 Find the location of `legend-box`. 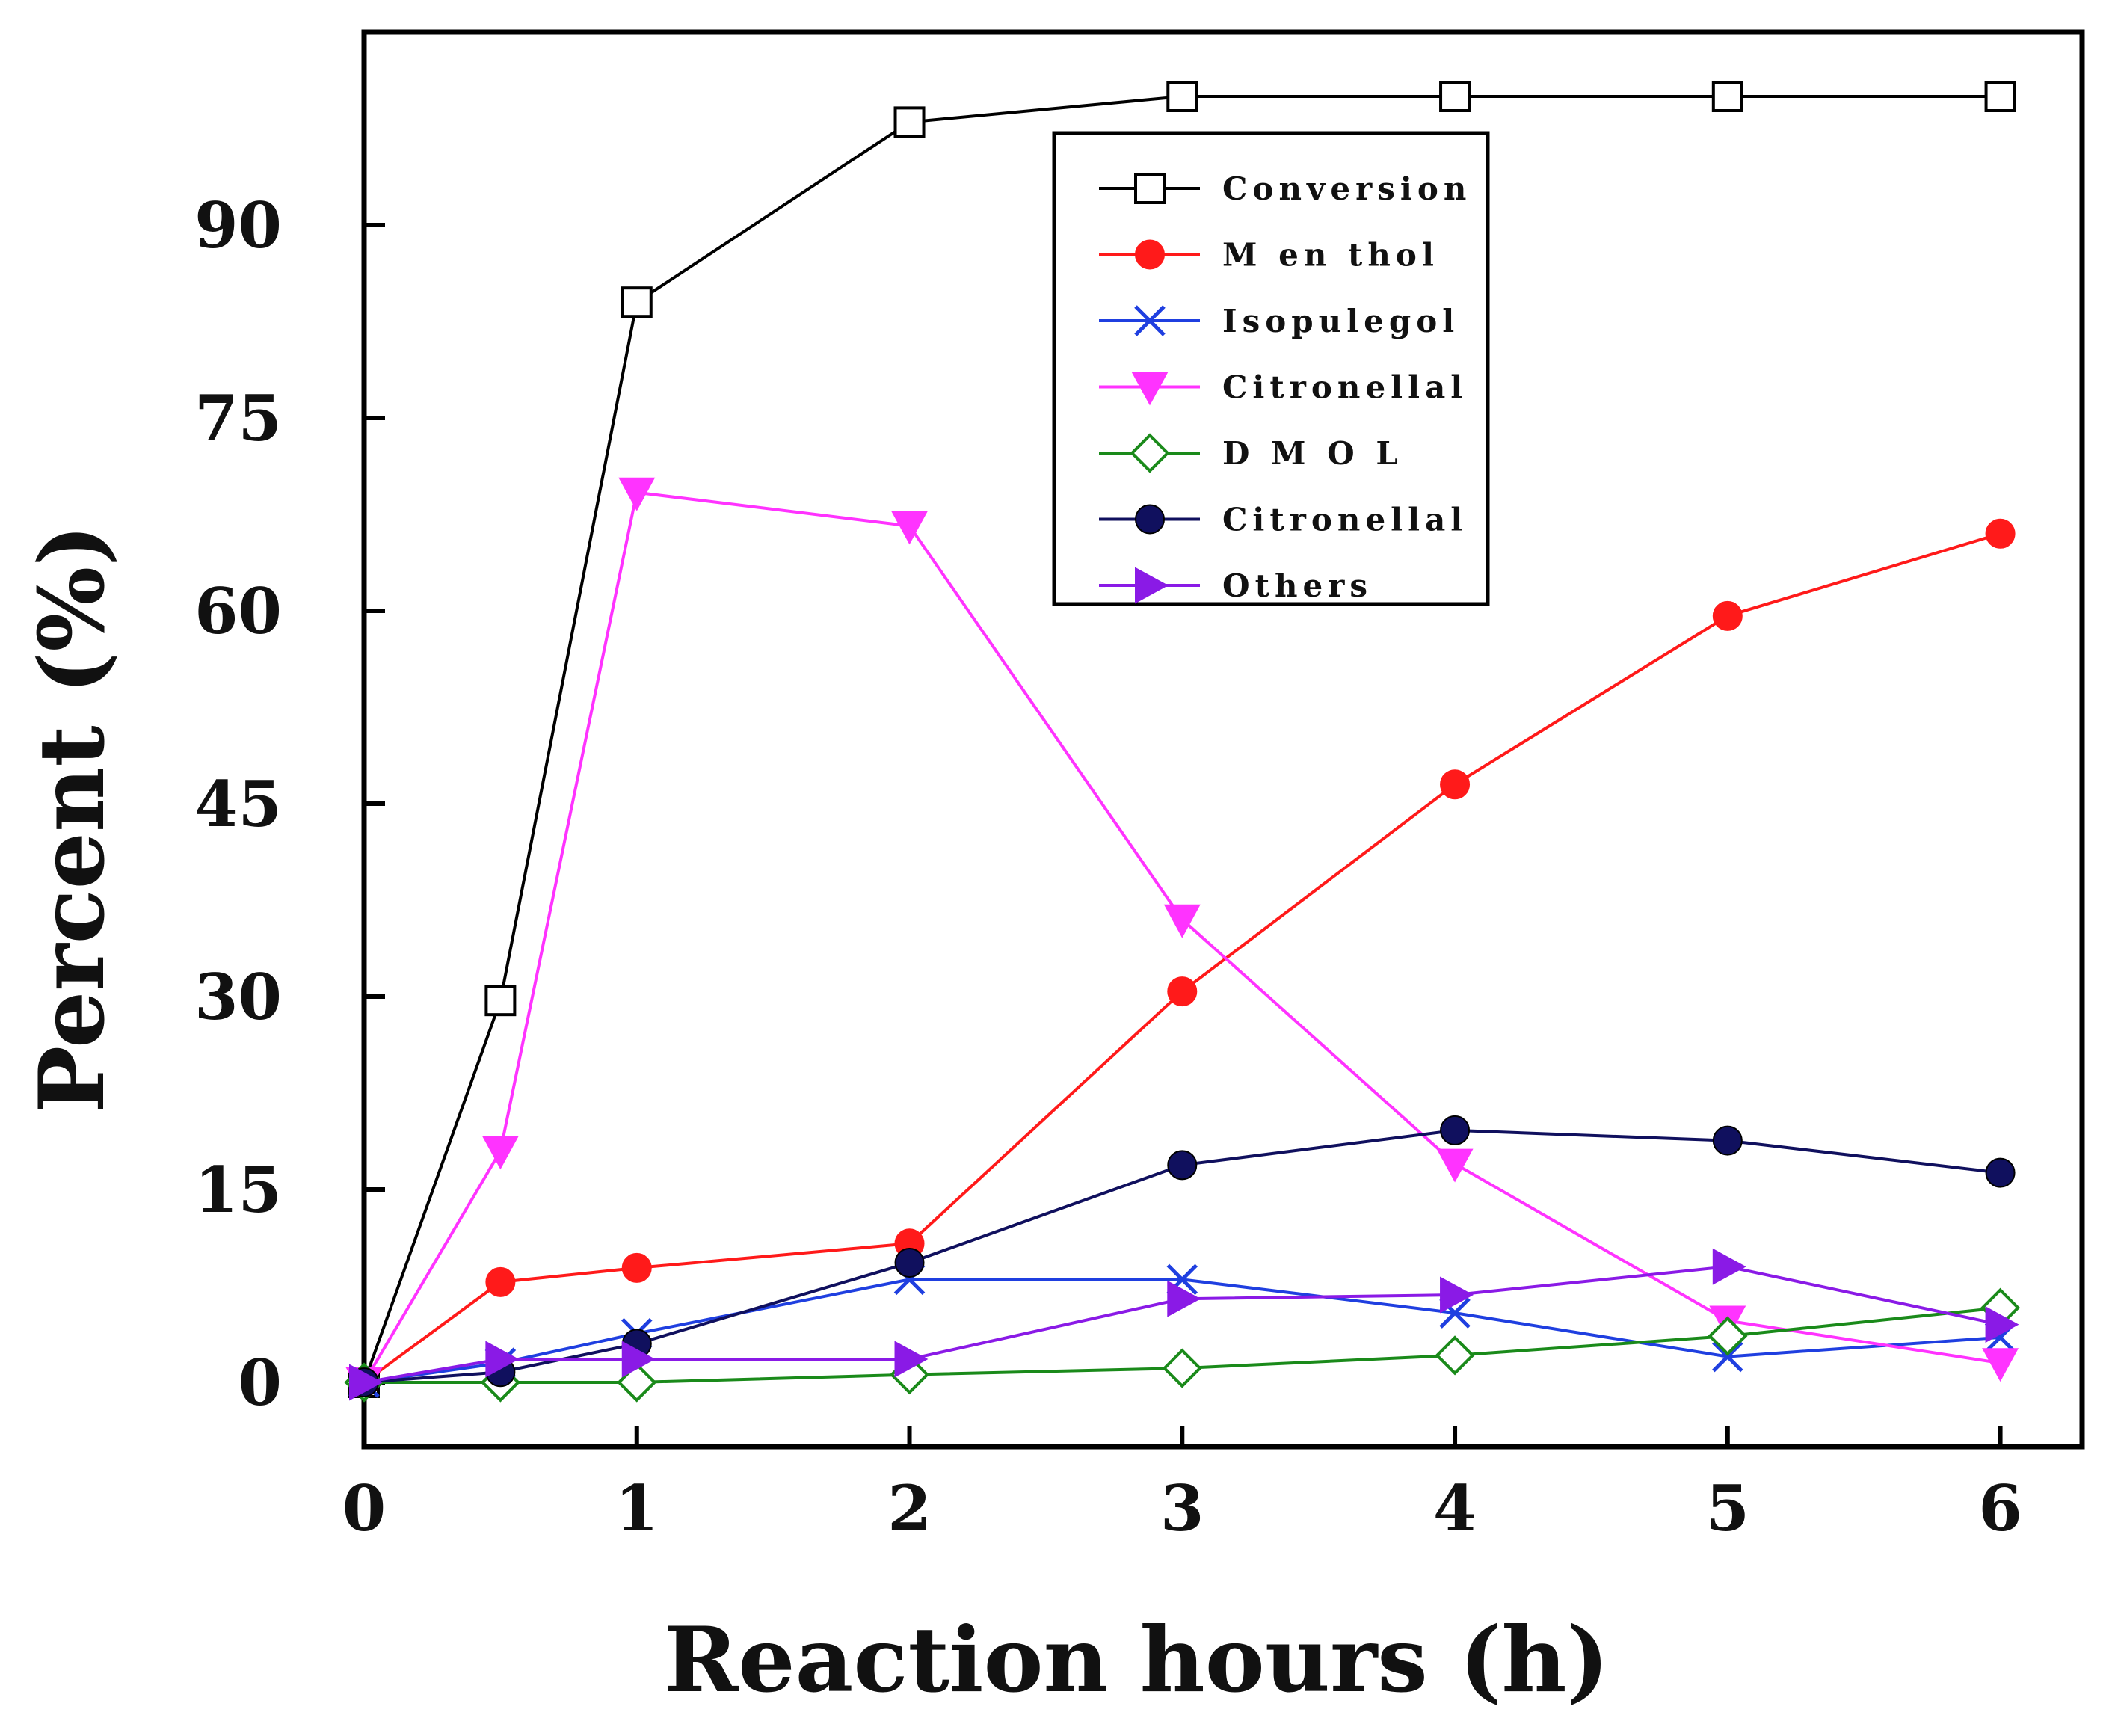

legend-box is located at coordinates (1271, 368).